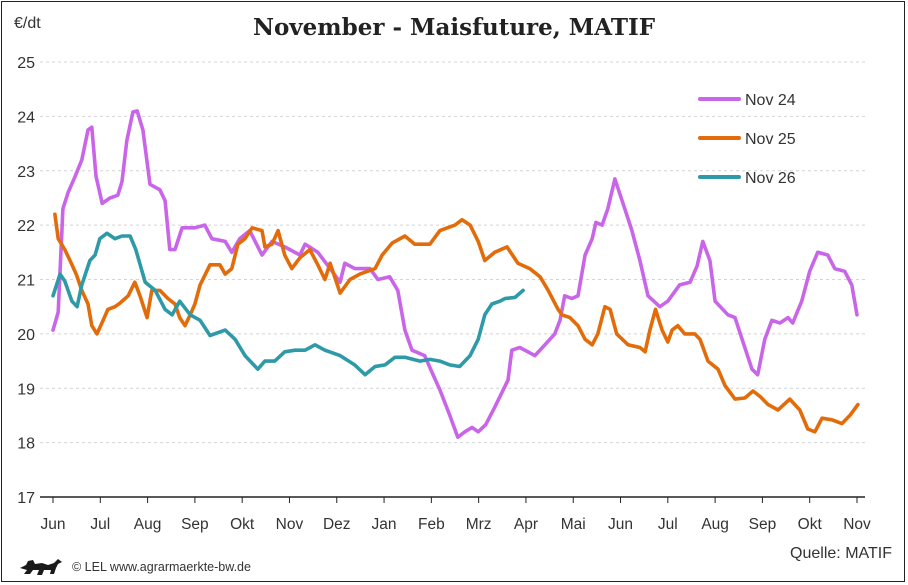 The height and width of the screenshot is (585, 908). What do you see at coordinates (27, 23) in the screenshot?
I see `y-axis-unit: €/dt` at bounding box center [27, 23].